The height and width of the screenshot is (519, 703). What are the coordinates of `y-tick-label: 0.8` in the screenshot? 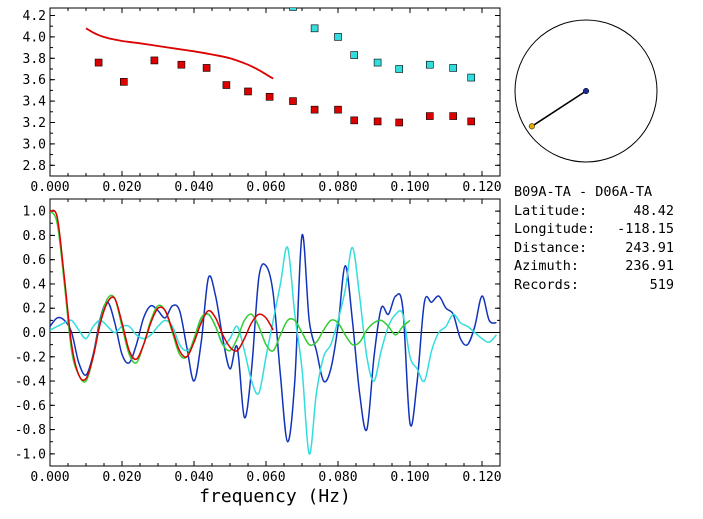 It's located at (34, 236).